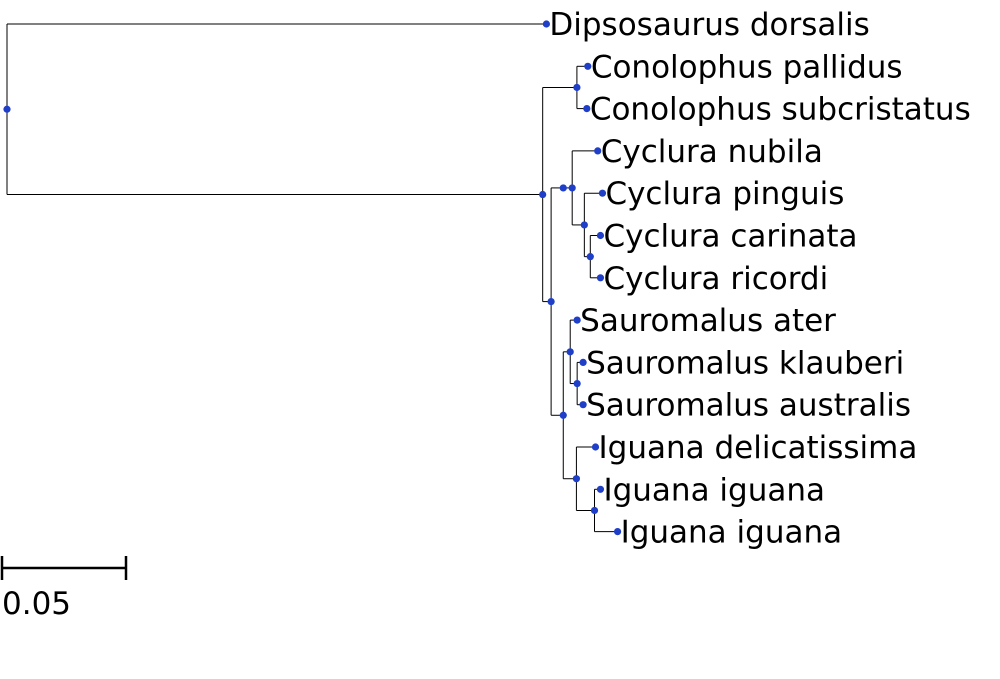 The height and width of the screenshot is (679, 1000). What do you see at coordinates (708, 321) in the screenshot?
I see `leaf-label: Sauromalus ater` at bounding box center [708, 321].